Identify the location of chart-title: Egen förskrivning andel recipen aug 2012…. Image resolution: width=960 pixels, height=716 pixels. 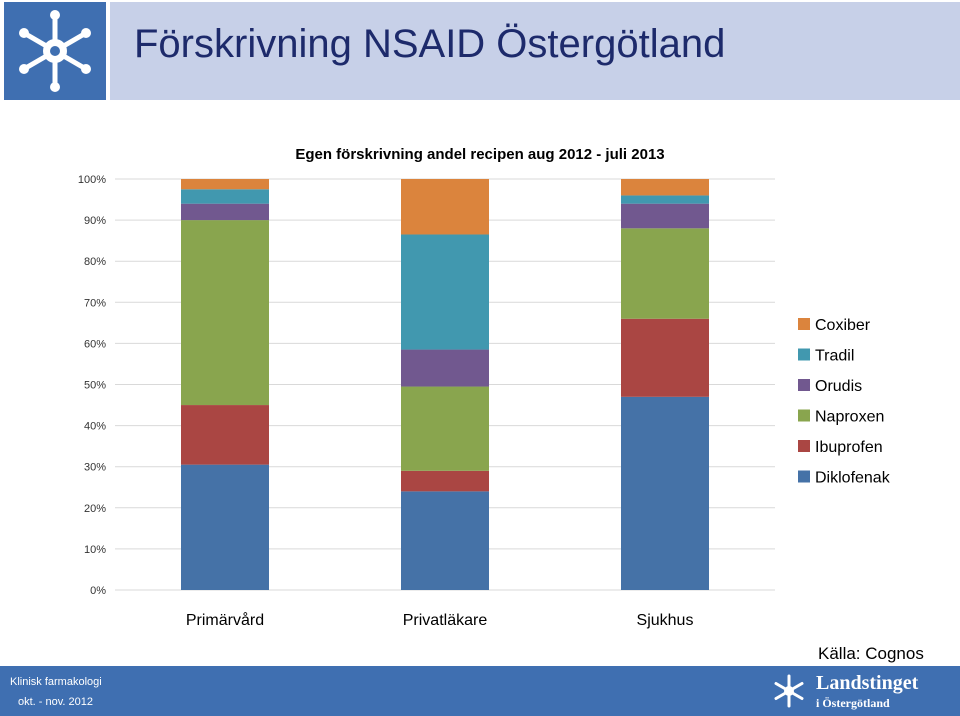
(480, 154).